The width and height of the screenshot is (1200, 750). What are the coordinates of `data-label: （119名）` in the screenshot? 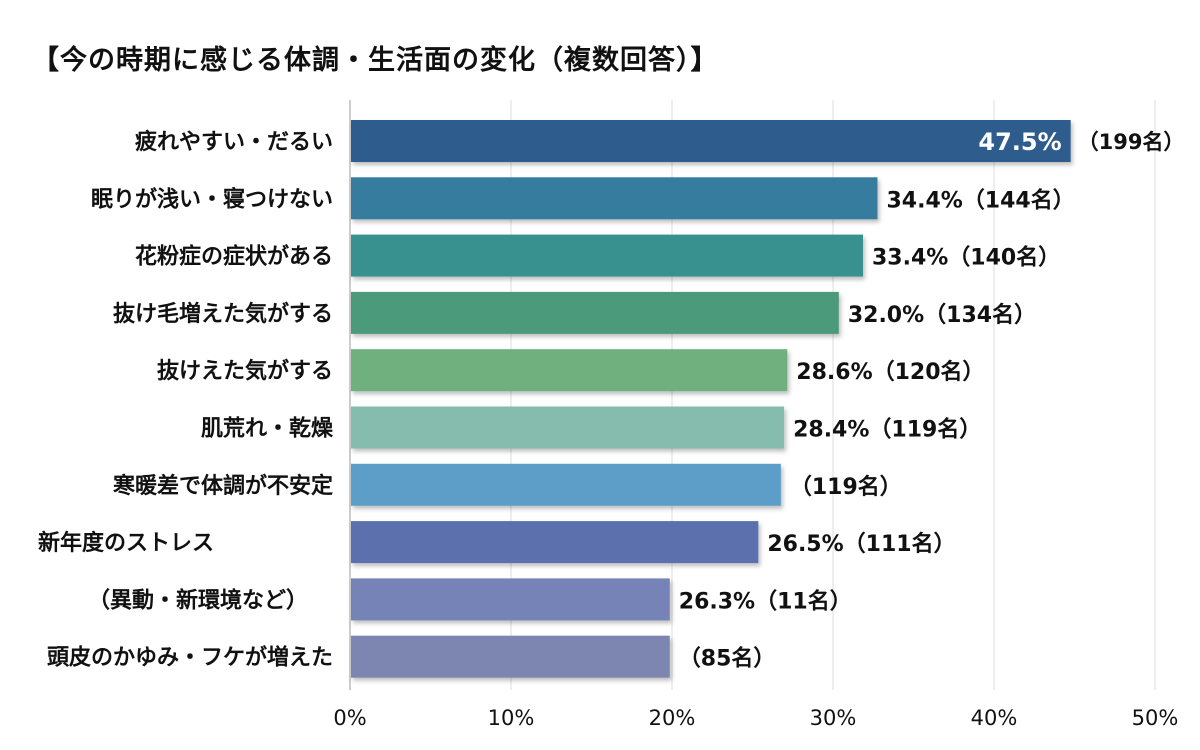 It's located at (846, 487).